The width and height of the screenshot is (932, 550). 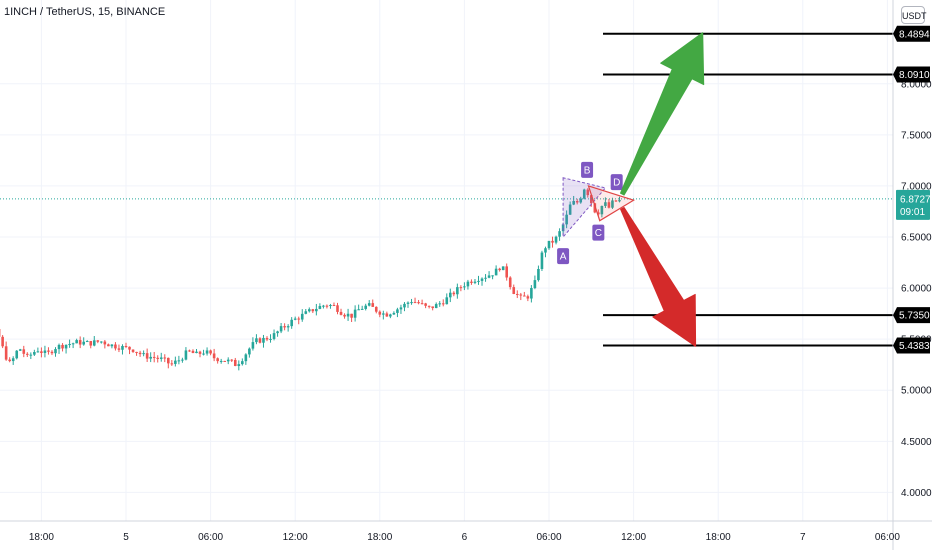 What do you see at coordinates (616, 183) in the screenshot?
I see `pattern-point-label: D` at bounding box center [616, 183].